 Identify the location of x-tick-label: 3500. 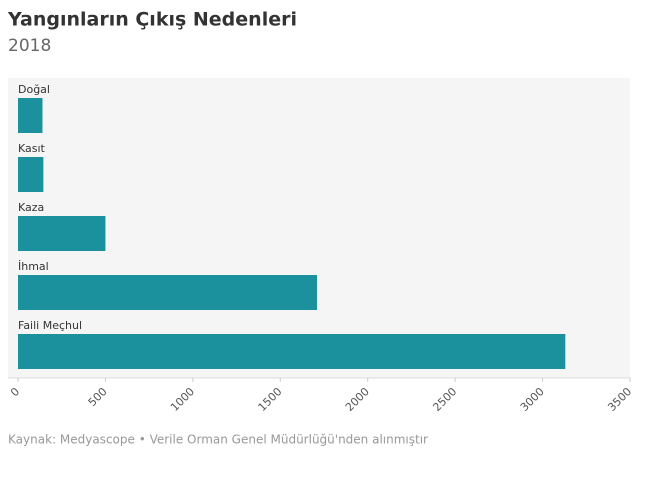
(619, 399).